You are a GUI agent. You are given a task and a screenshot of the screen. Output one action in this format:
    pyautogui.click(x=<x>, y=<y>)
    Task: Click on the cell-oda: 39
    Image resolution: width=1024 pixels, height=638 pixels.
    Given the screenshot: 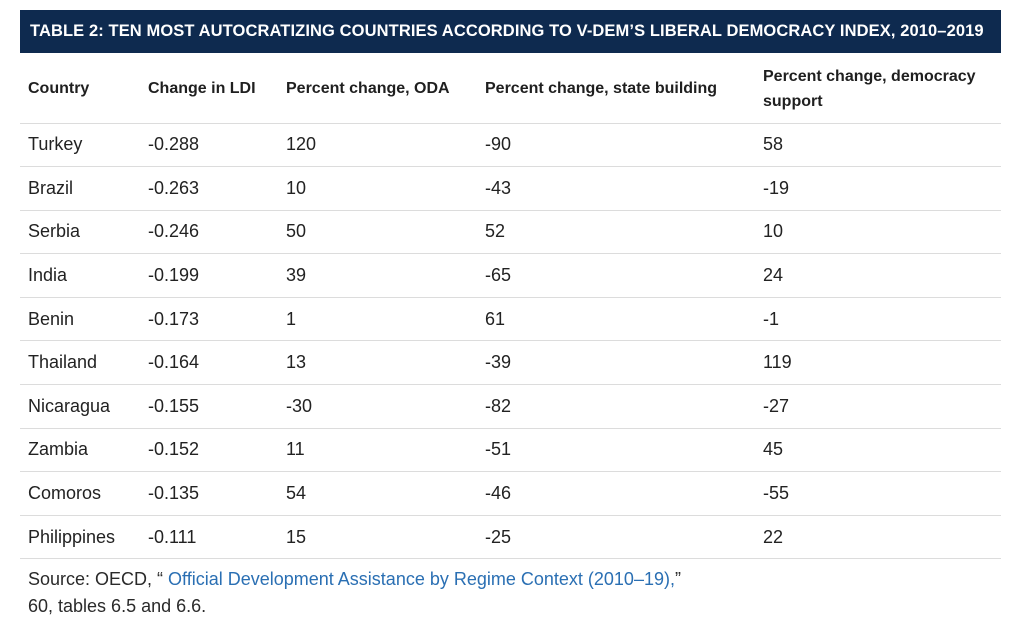 What is the action you would take?
    pyautogui.click(x=377, y=275)
    